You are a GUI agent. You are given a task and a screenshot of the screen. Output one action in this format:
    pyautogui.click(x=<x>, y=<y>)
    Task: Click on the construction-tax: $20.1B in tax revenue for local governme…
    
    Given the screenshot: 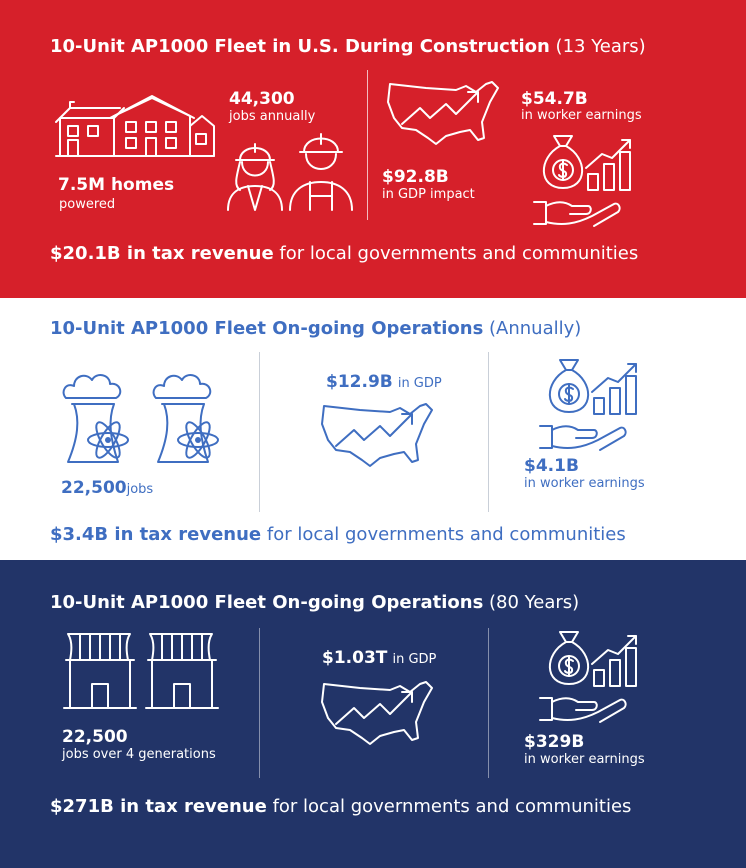 What is the action you would take?
    pyautogui.click(x=344, y=253)
    